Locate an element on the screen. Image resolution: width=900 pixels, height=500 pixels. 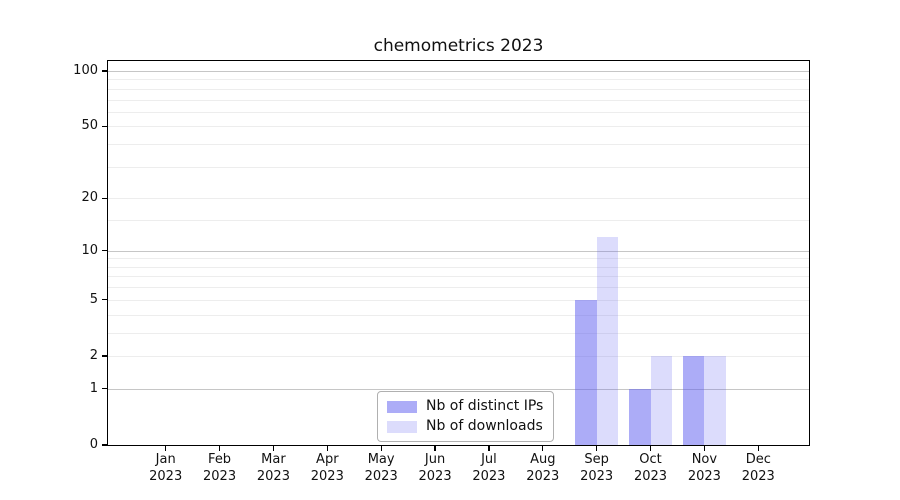
x-tick-label: Dec 2023 is located at coordinates (758, 468).